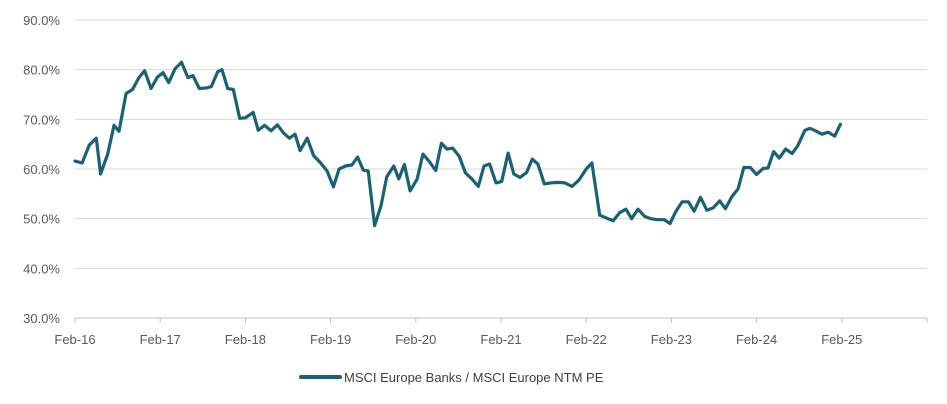  What do you see at coordinates (330, 339) in the screenshot?
I see `x-tick-label: Feb-19` at bounding box center [330, 339].